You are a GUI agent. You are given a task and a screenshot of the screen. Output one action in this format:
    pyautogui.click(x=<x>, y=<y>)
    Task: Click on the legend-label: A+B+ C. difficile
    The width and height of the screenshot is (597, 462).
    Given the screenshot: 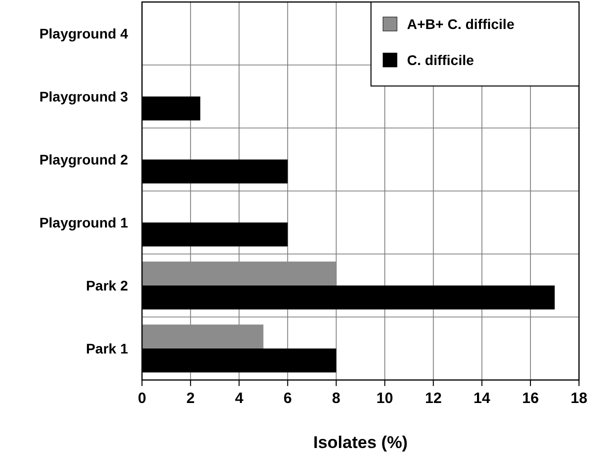 What is the action you would take?
    pyautogui.click(x=461, y=24)
    